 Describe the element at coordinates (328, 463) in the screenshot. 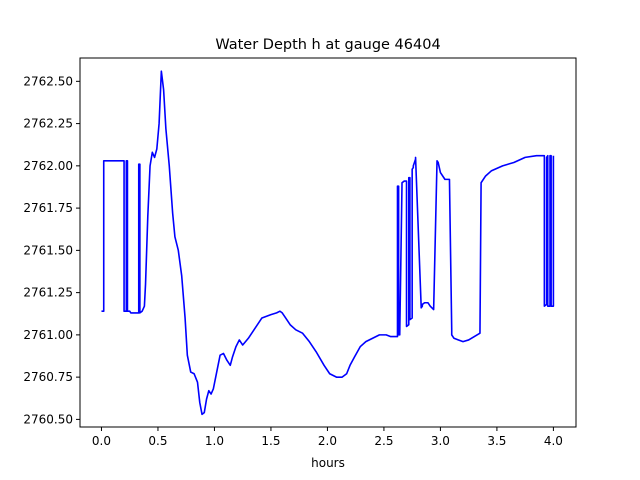

I see `x-axis-label: hours` at that location.